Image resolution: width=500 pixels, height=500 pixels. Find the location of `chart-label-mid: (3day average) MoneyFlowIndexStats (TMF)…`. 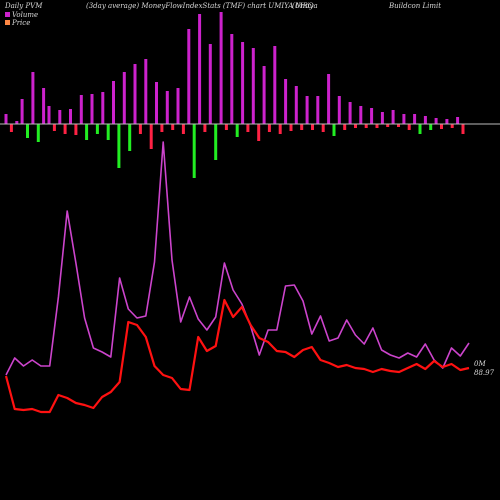

chart-label-mid: (3day average) MoneyFlowIndexStats (TMF)… is located at coordinates (200, 6).